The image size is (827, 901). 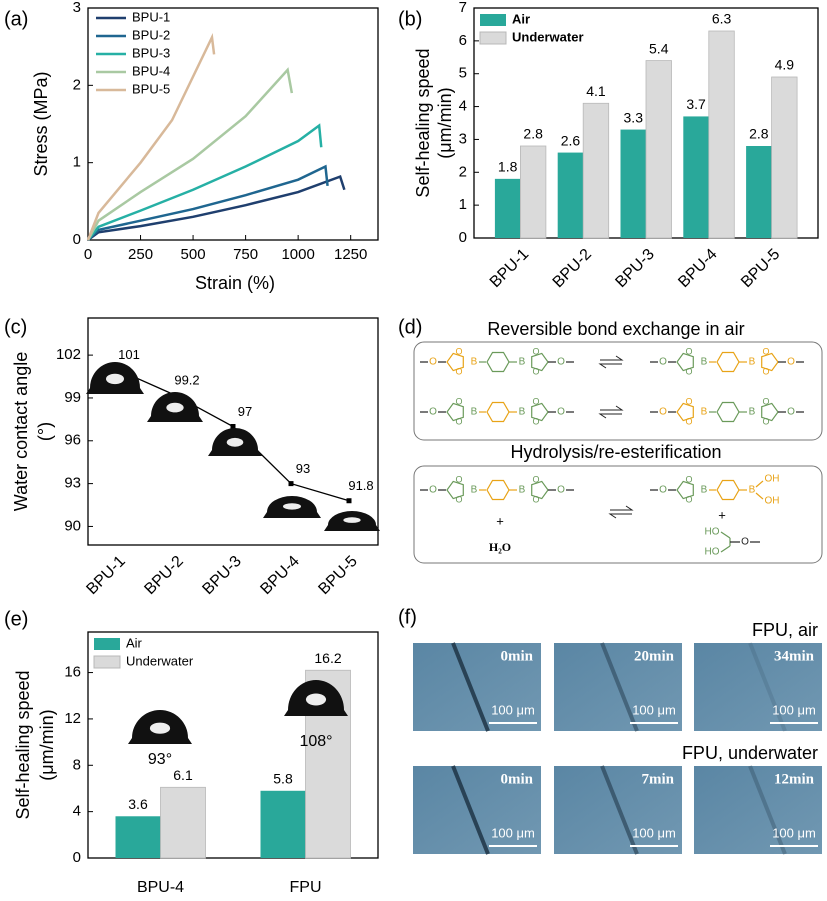 What do you see at coordinates (407, 617) in the screenshot?
I see `panel-label: (f)` at bounding box center [407, 617].